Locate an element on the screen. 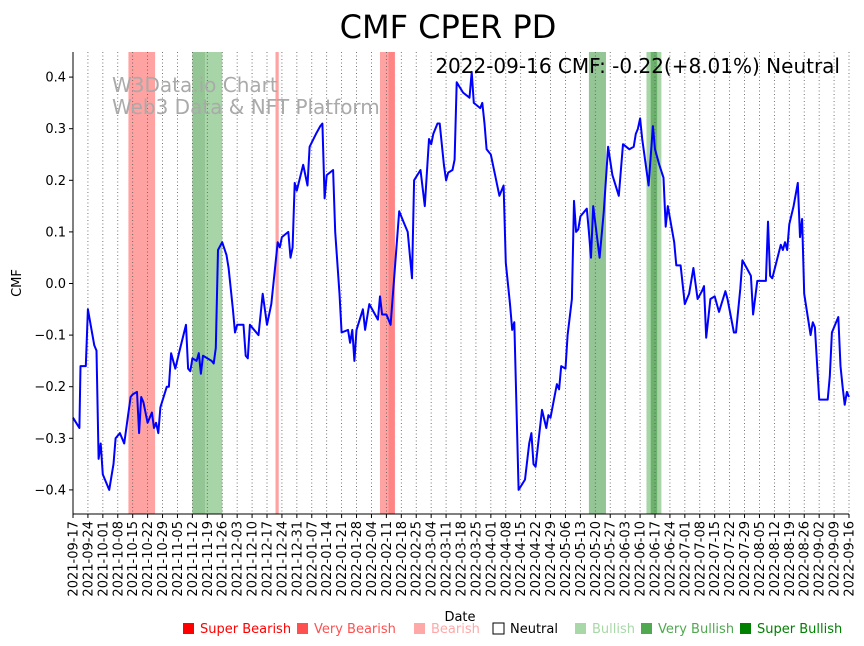 This screenshot has height=646, width=864. legend-item-super-bearish: Super Bearish is located at coordinates (237, 629).